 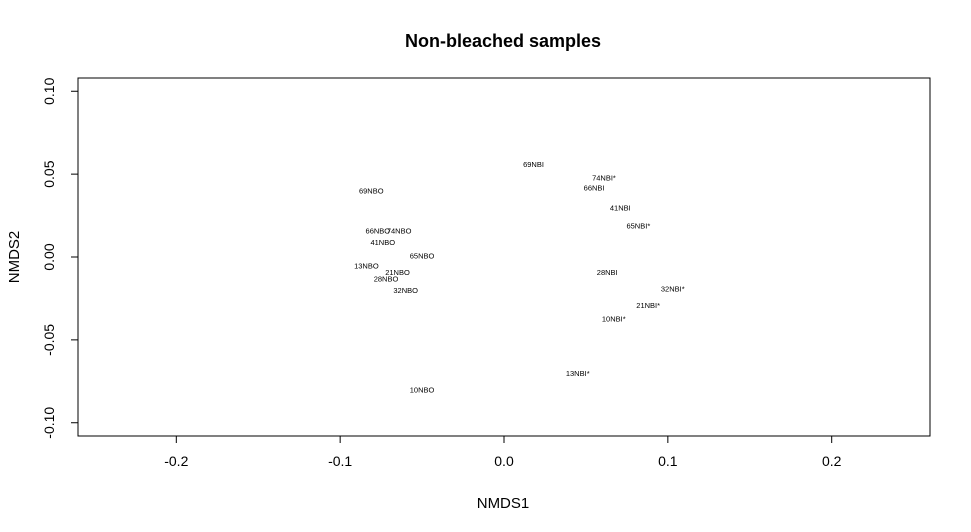 I want to click on point-label: 41NBO, so click(x=382, y=242).